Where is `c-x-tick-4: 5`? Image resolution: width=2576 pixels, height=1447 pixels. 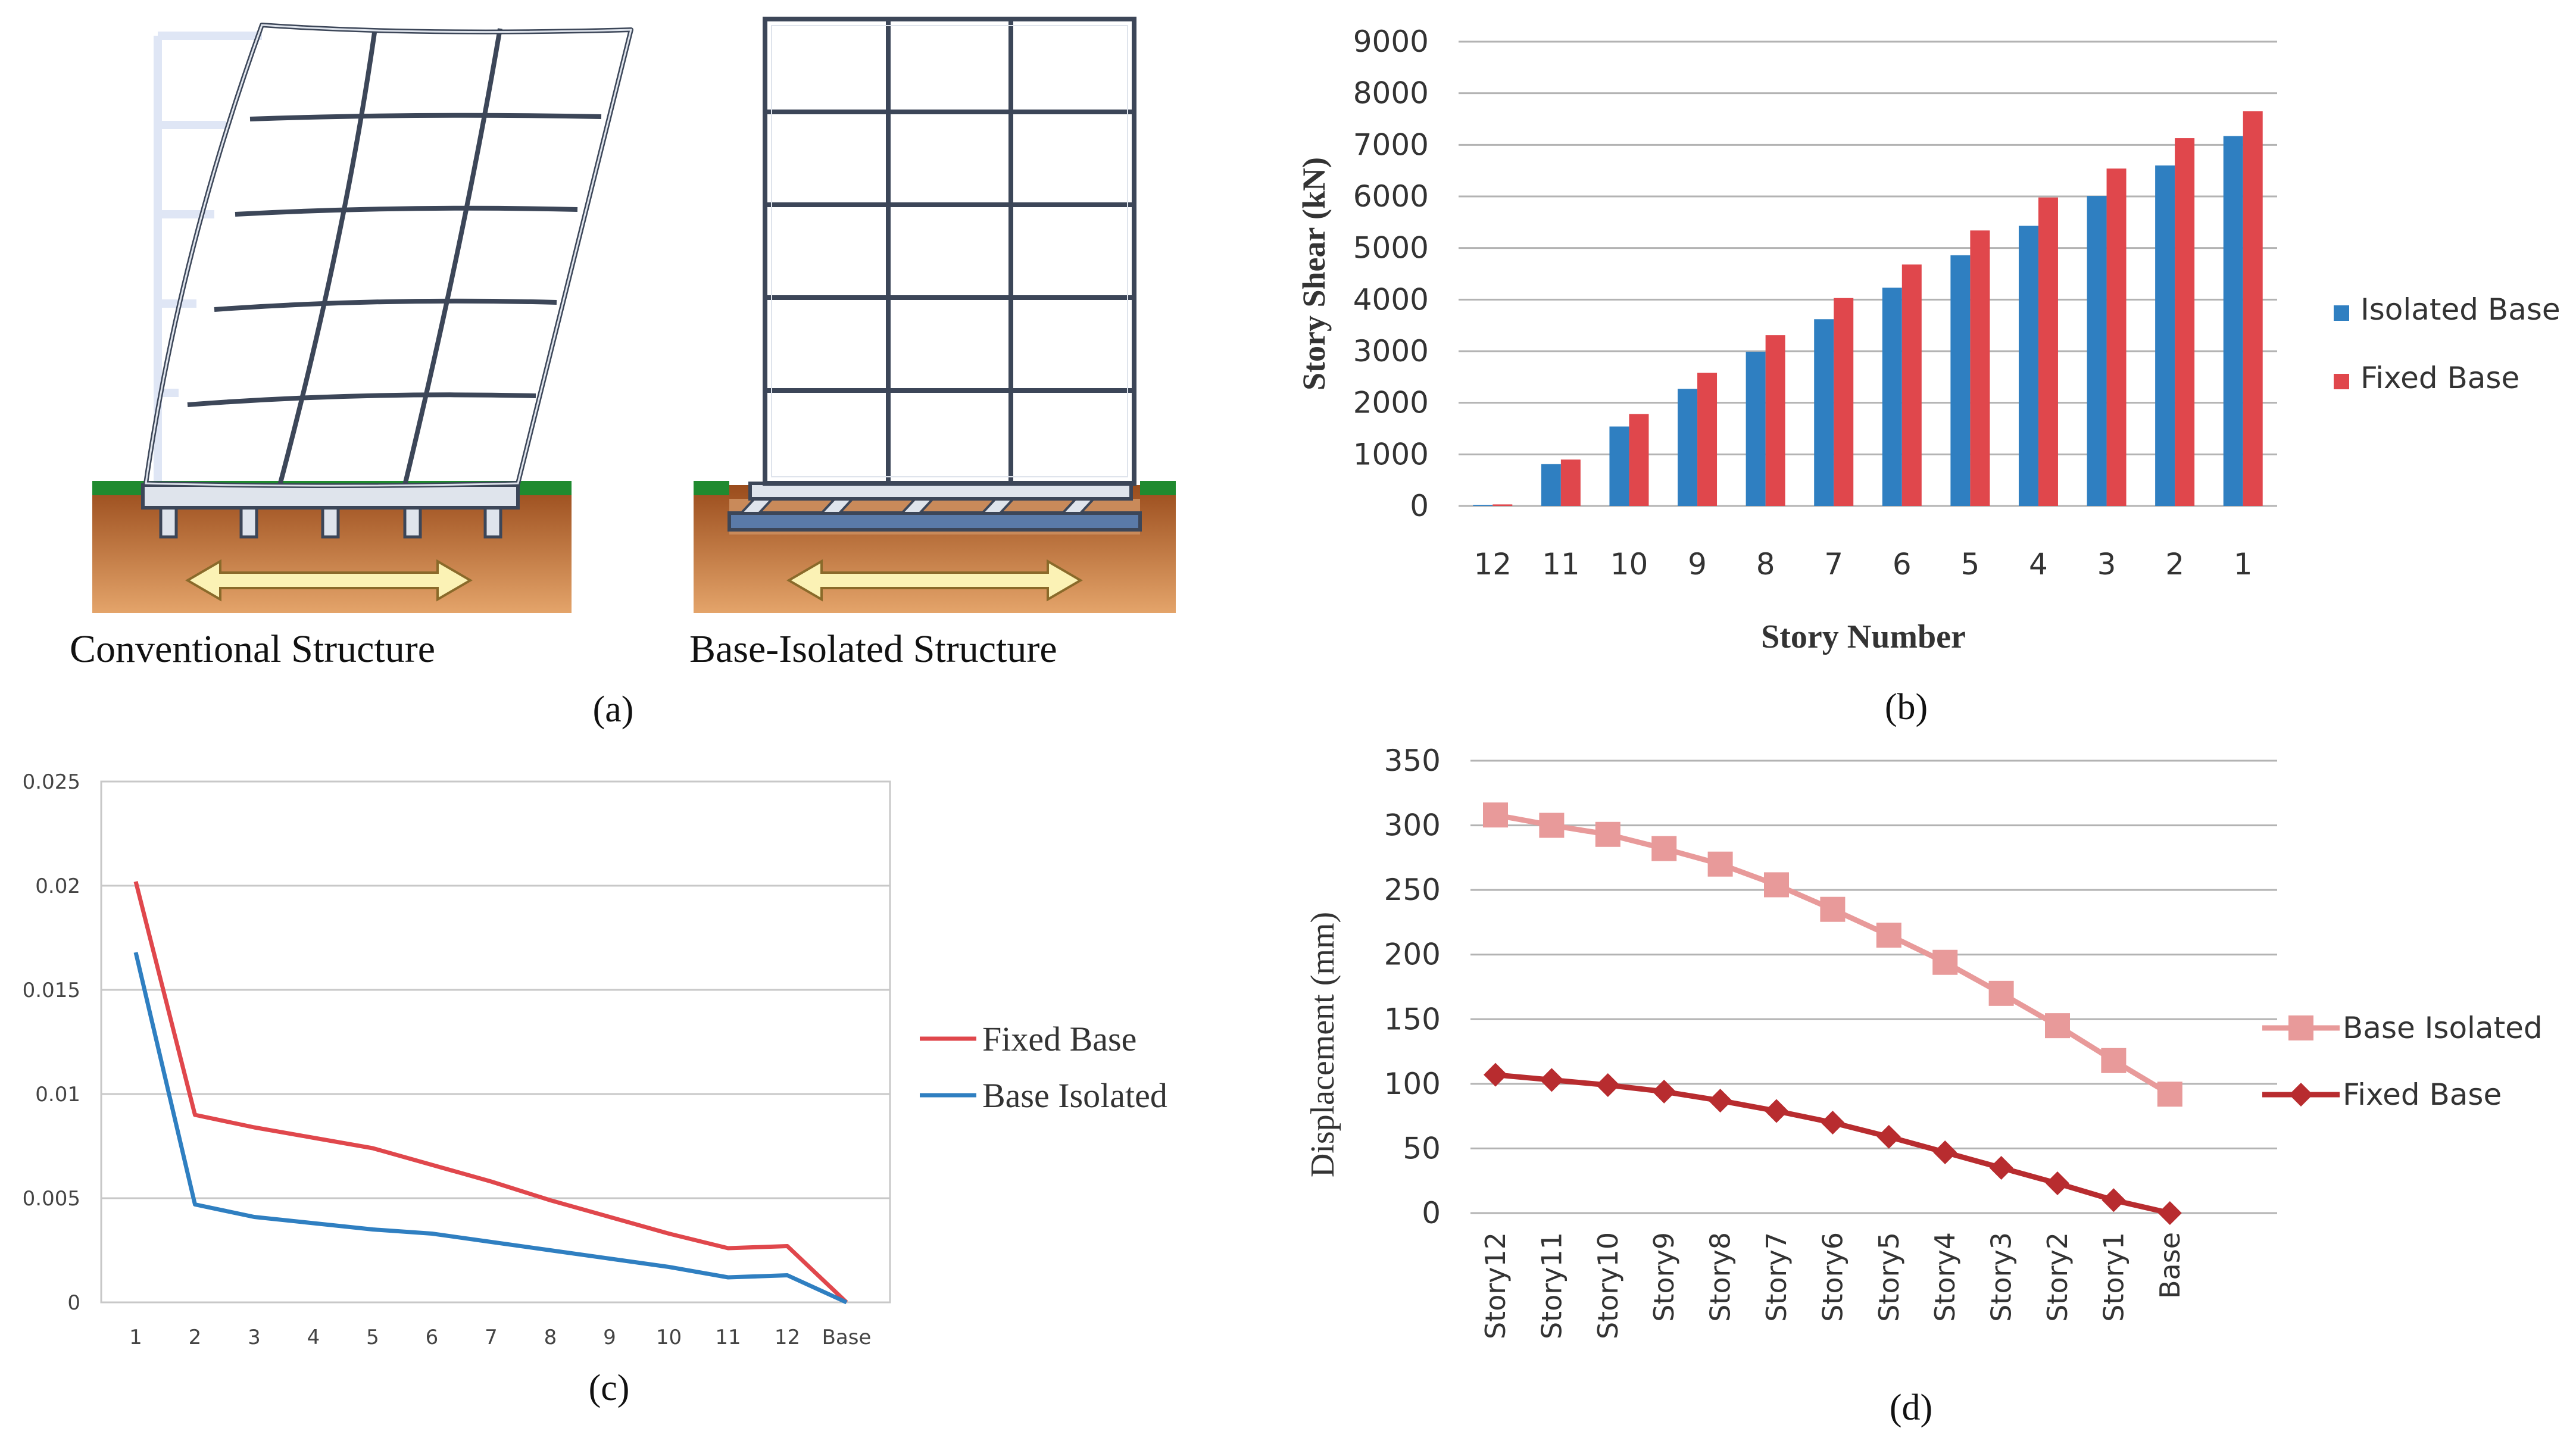 c-x-tick-4: 5 is located at coordinates (372, 1337).